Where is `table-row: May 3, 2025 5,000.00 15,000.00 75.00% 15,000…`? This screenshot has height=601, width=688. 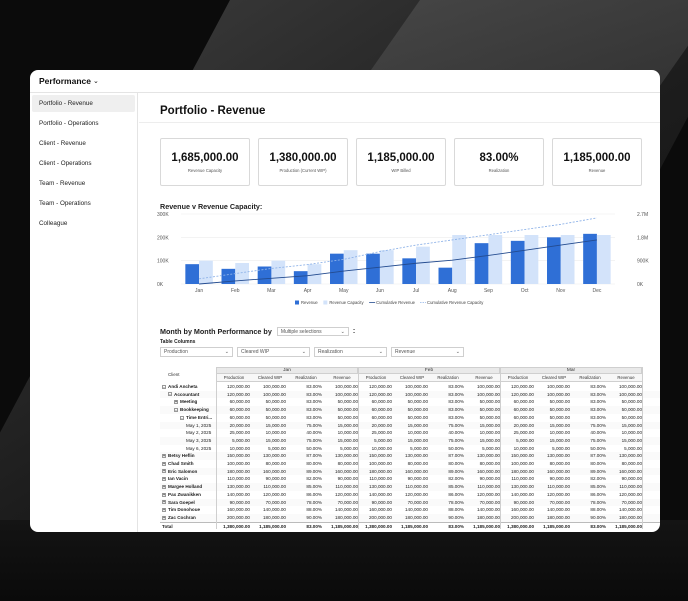 table-row: May 3, 2025 5,000.00 15,000.00 75.00% 15,000… is located at coordinates (410, 440).